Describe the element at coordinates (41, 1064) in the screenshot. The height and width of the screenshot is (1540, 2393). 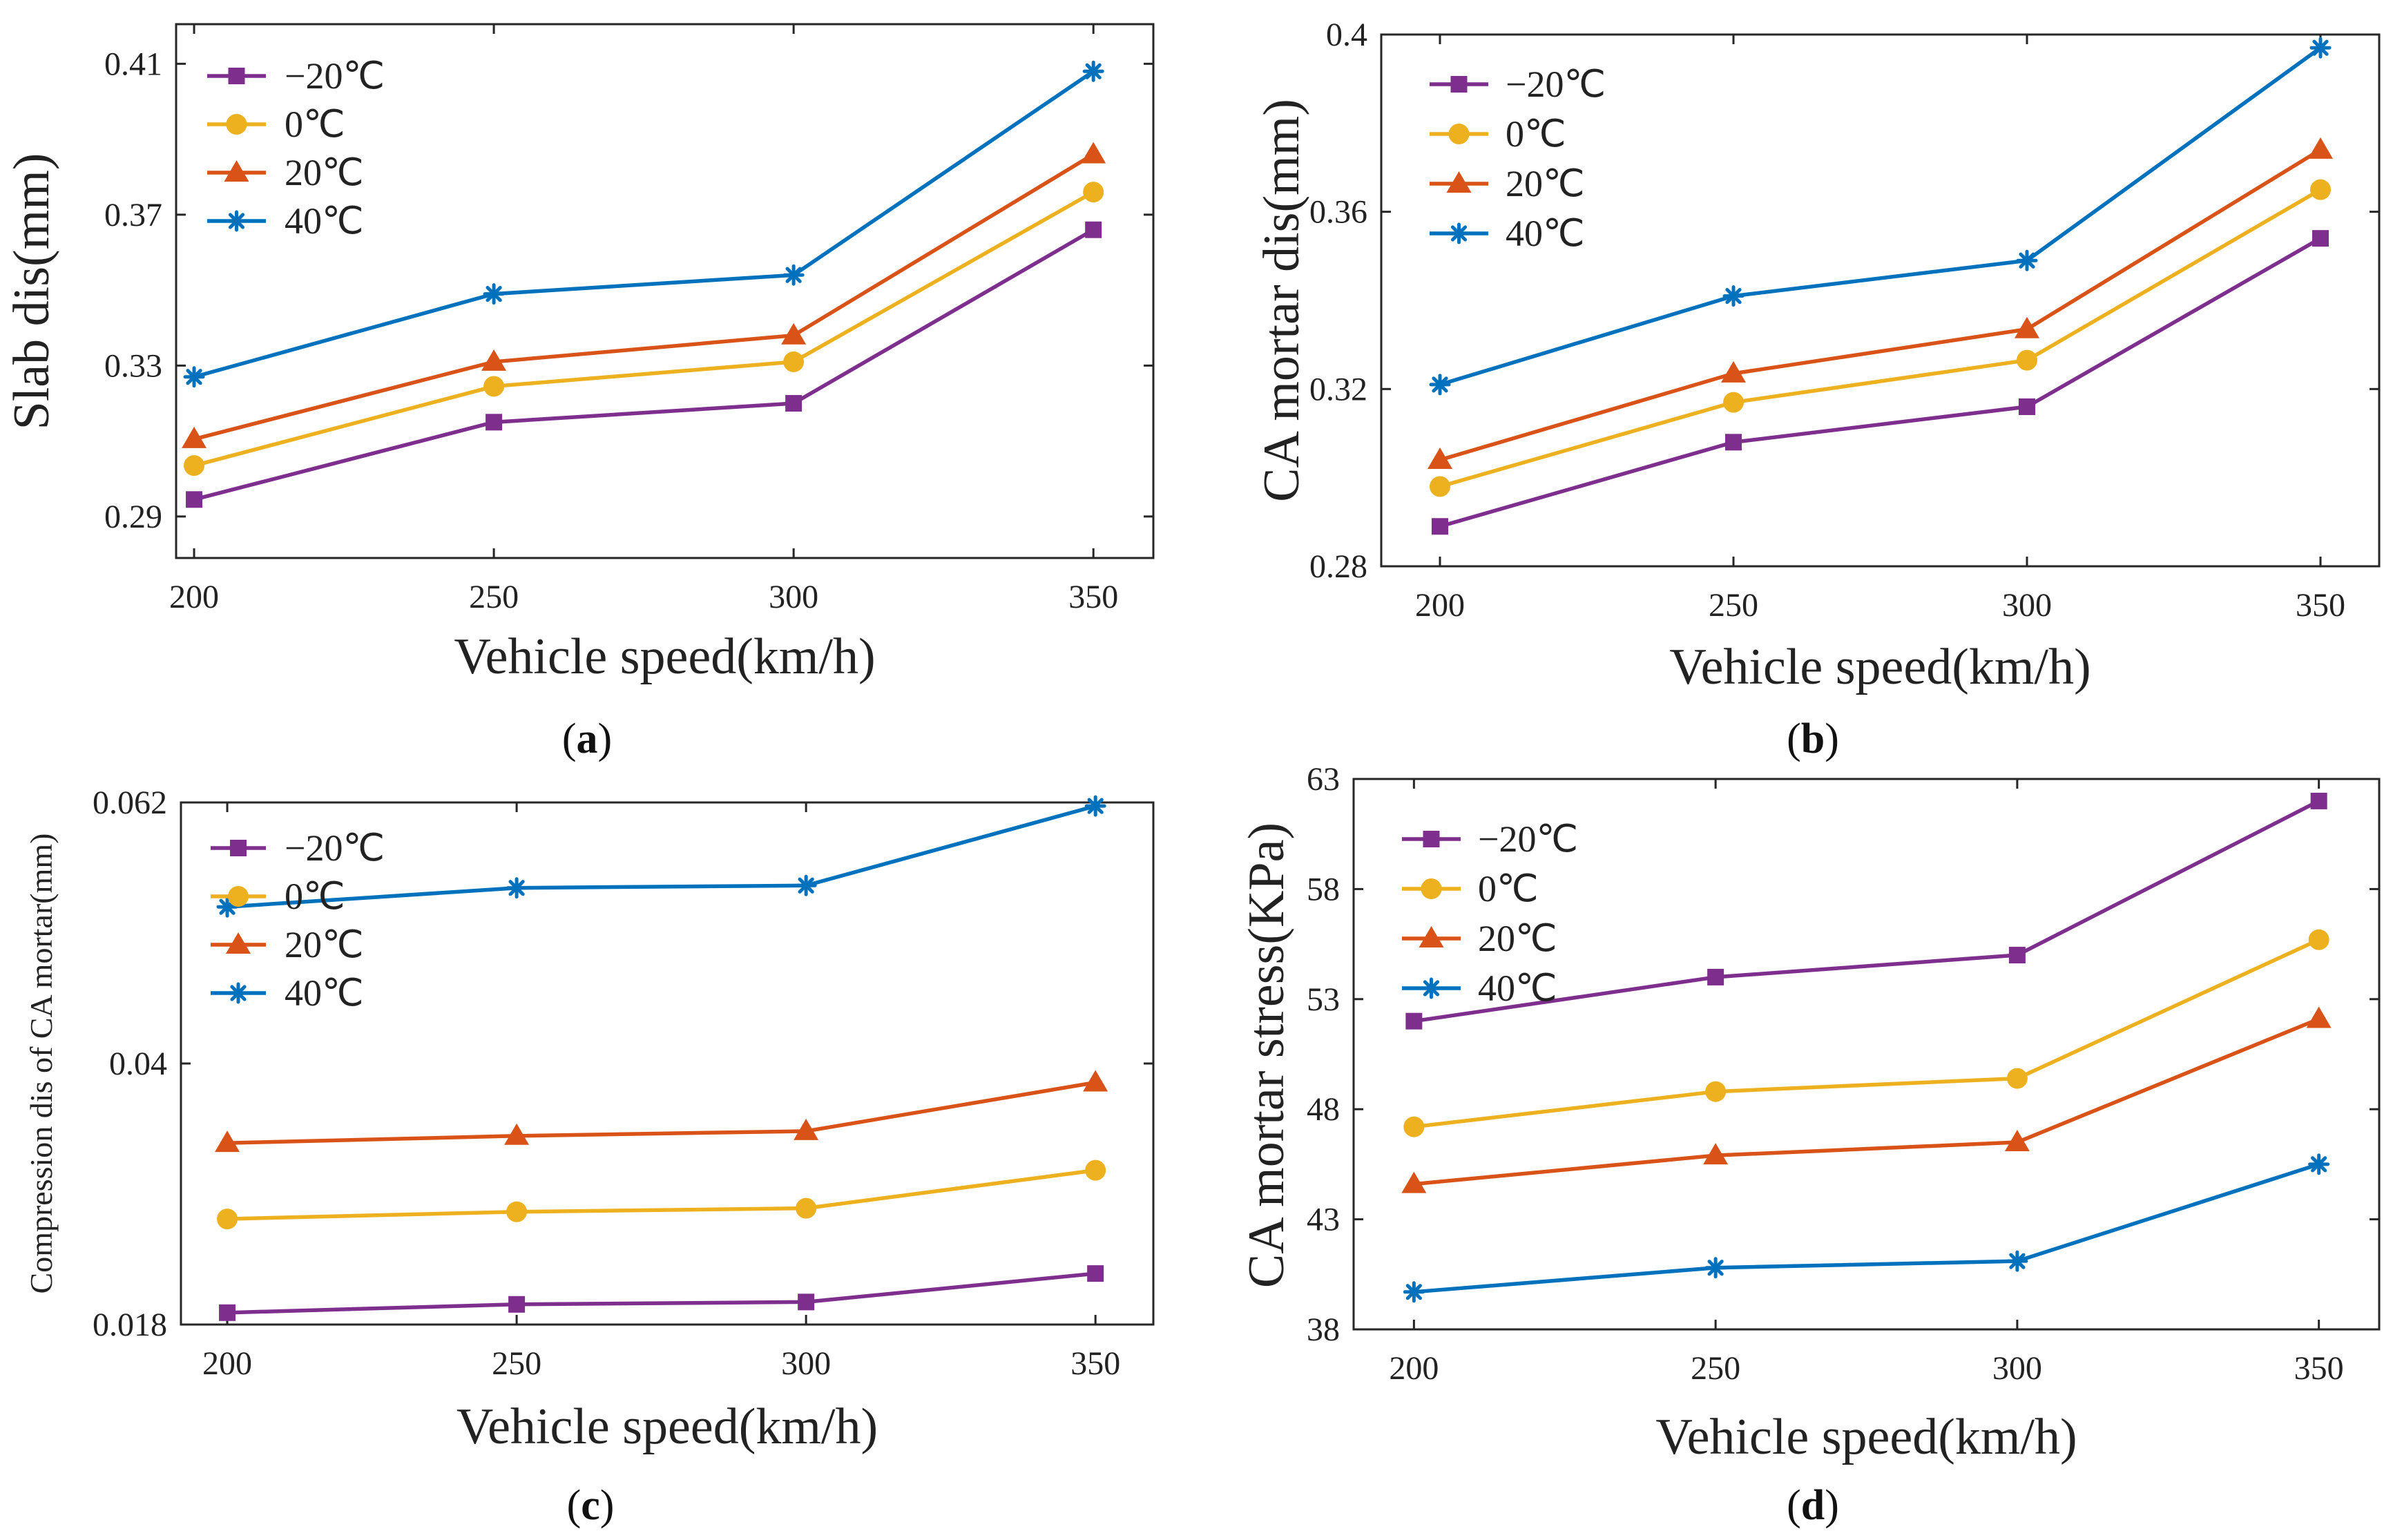
I see `y-axis-label: Compression dis of CA mortar(mm)` at that location.